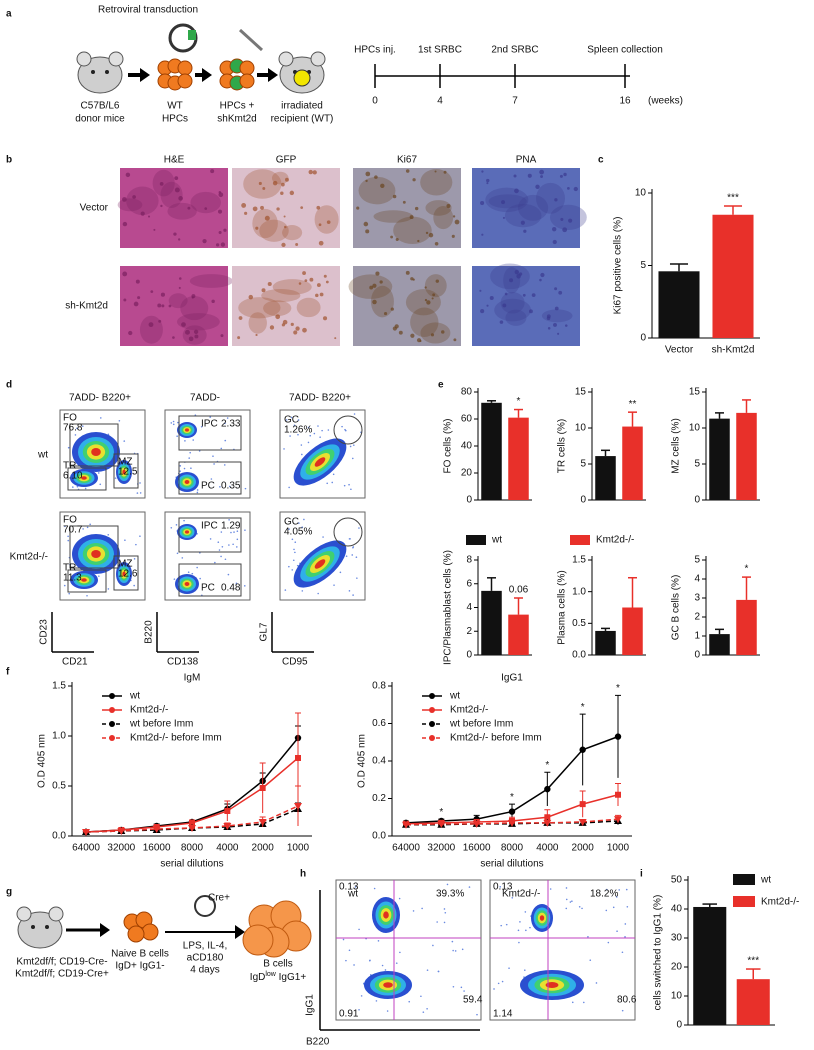  Describe the element at coordinates (205, 946) in the screenshot. I see `treatment-label: LPS, IL-4,` at that location.